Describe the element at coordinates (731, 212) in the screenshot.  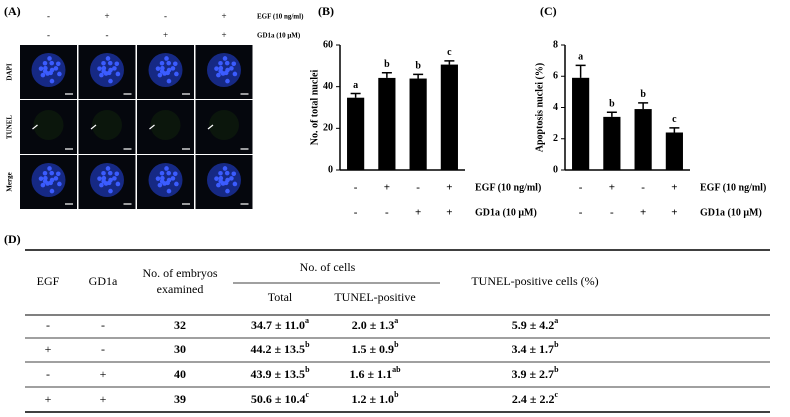
I see `x-condition-name: GD1a (10 μM)` at that location.